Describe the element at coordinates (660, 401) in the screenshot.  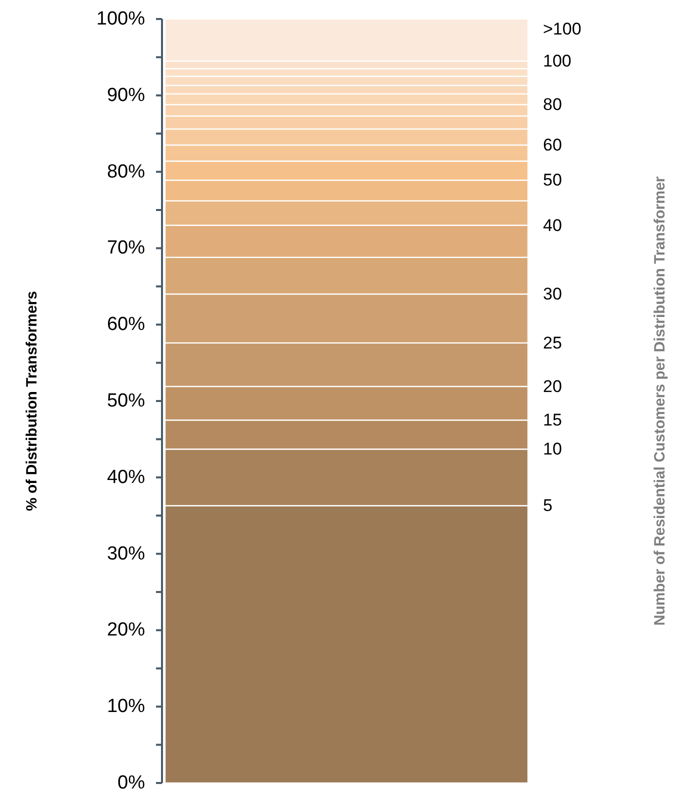
I see `text: Number of Residential Customers per Distribution Transformer` at that location.